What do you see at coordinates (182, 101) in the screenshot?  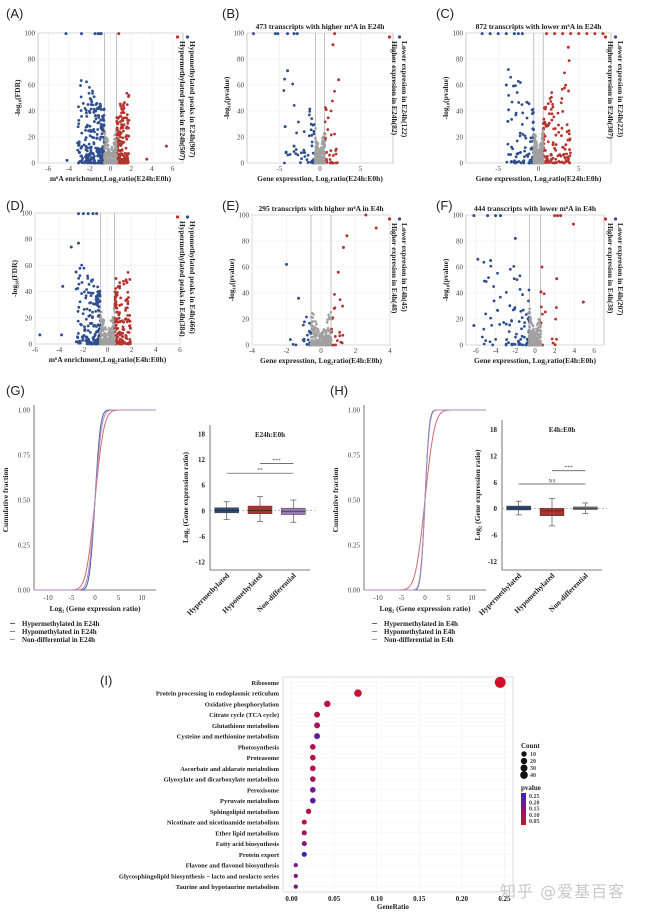 I see `legend-label: Hypermethylated peaks in E24h(507)` at bounding box center [182, 101].